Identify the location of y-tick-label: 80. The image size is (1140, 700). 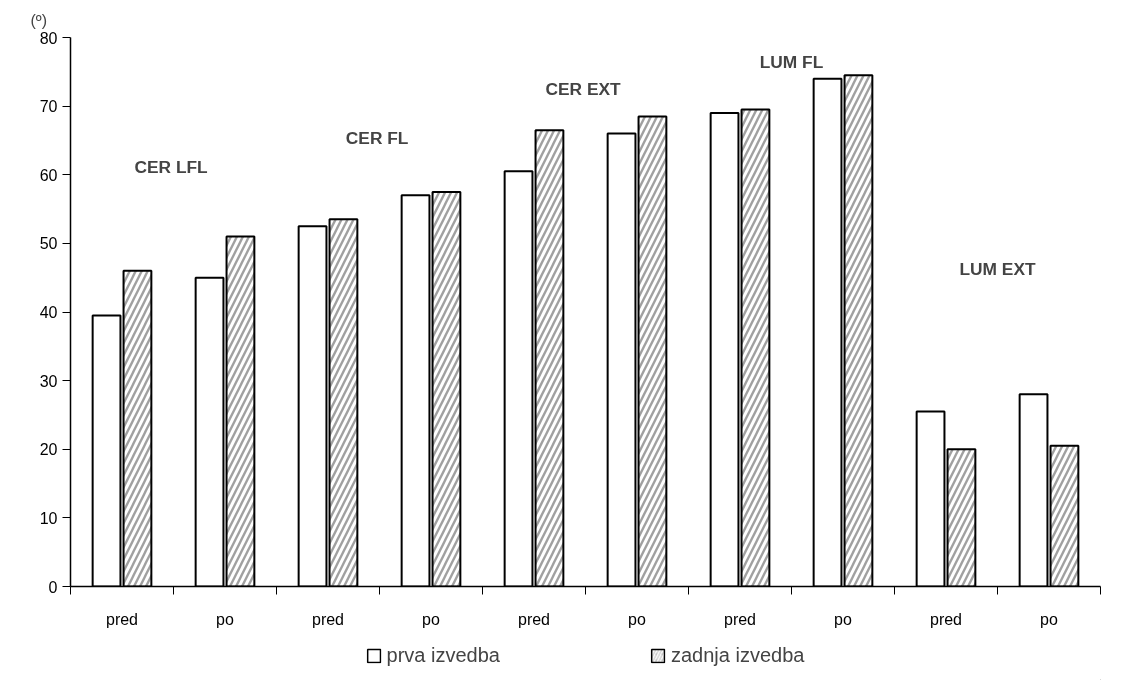
(48, 38).